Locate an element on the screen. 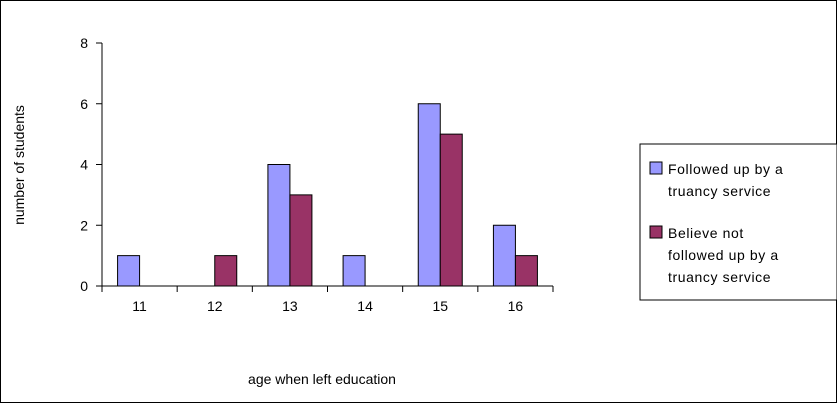  y-tick-label: 6 is located at coordinates (84, 104).